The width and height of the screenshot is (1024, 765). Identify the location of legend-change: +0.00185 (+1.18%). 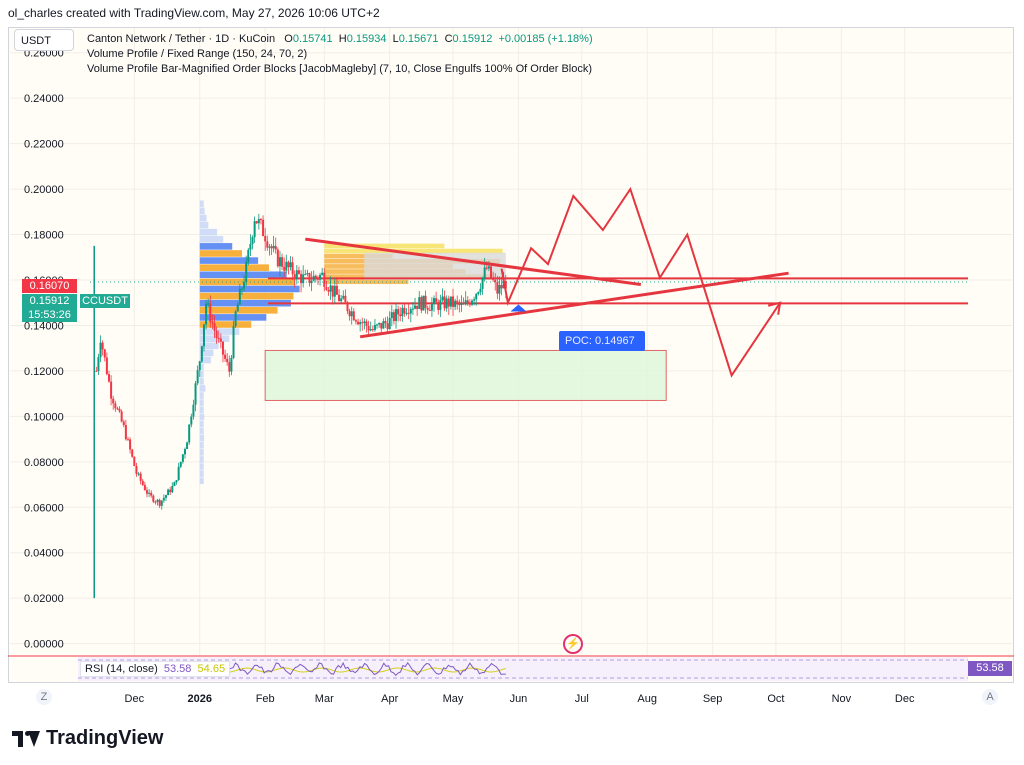
(545, 39).